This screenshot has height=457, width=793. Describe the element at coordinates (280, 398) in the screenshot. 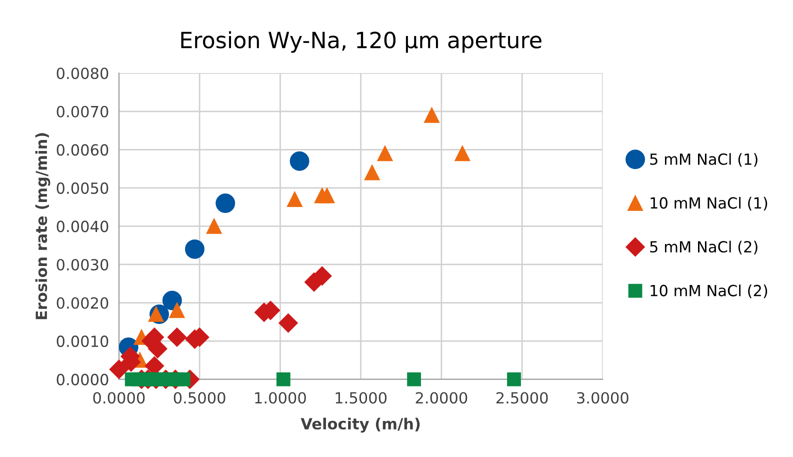

I see `x-tick-label: 1.0000` at that location.